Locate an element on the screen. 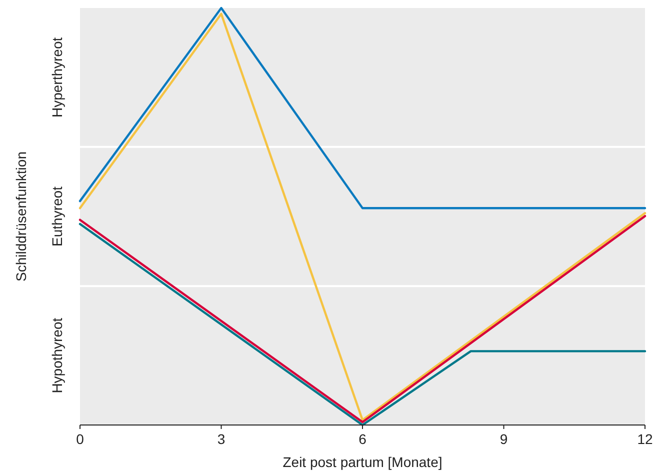  x-tick-label: 9 is located at coordinates (504, 439).